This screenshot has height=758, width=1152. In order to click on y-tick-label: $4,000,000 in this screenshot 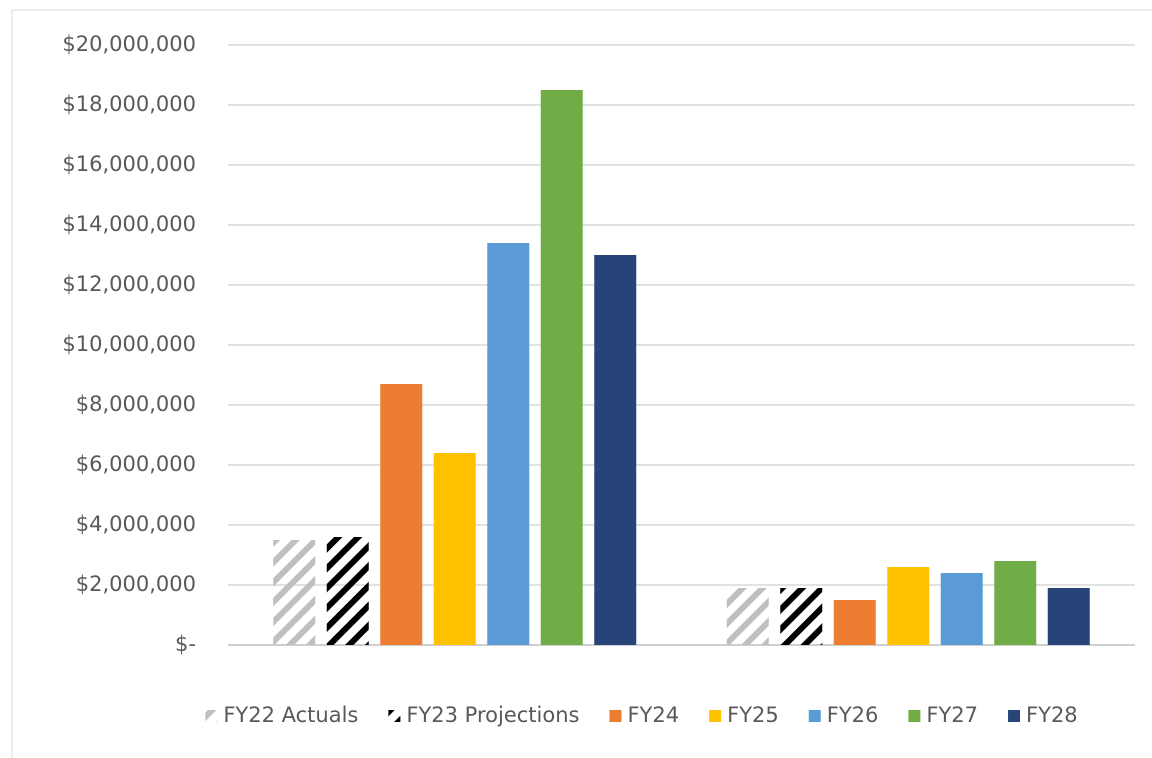, I will do `click(136, 524)`.